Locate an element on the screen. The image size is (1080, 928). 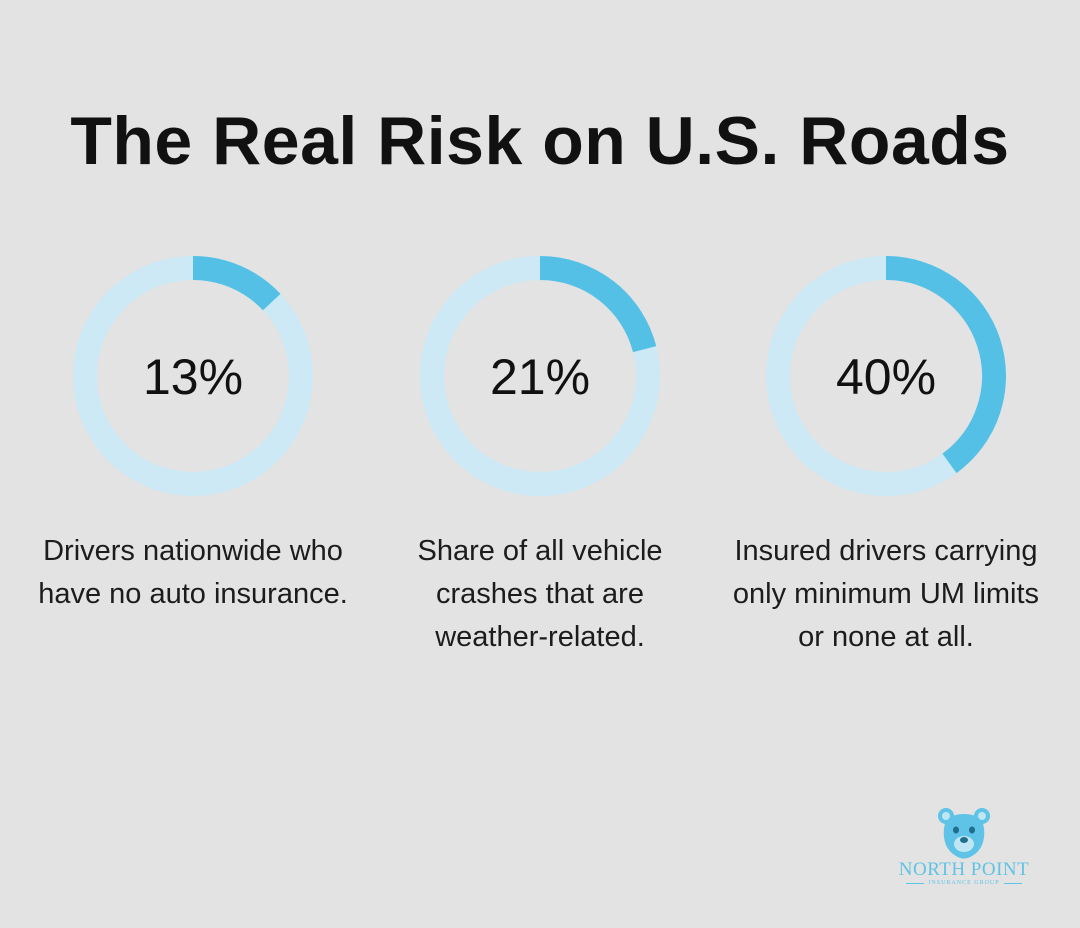
donut-chart-3: 40% is located at coordinates (886, 376).